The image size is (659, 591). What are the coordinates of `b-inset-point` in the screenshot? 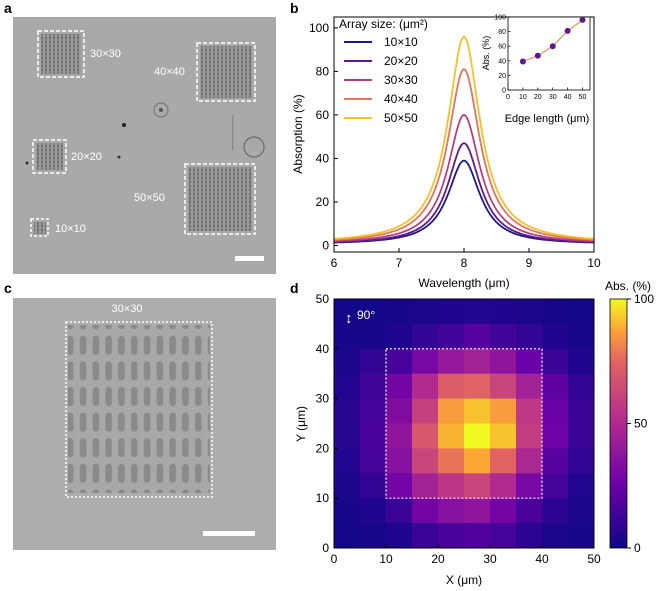 It's located at (552, 46).